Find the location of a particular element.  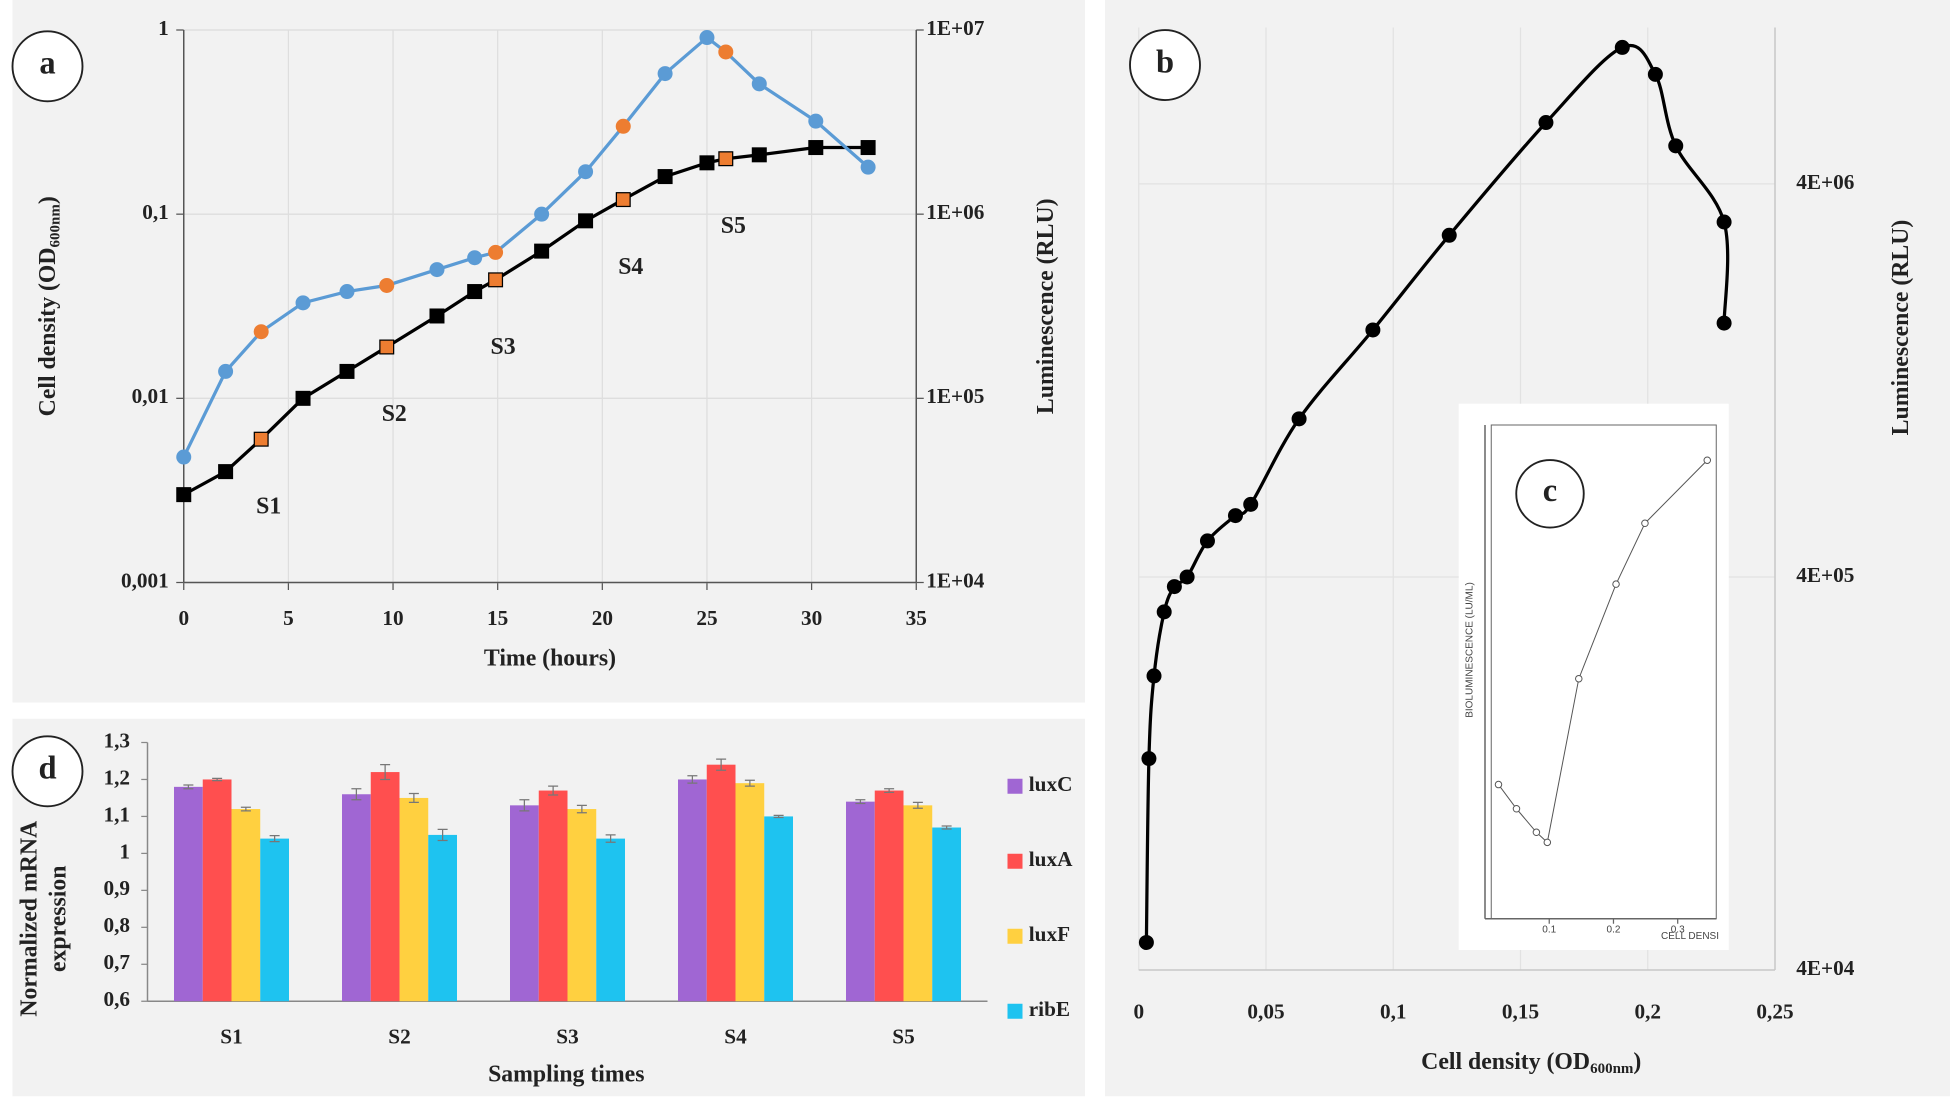

y2-tick-label: 4E+06 is located at coordinates (1825, 182).